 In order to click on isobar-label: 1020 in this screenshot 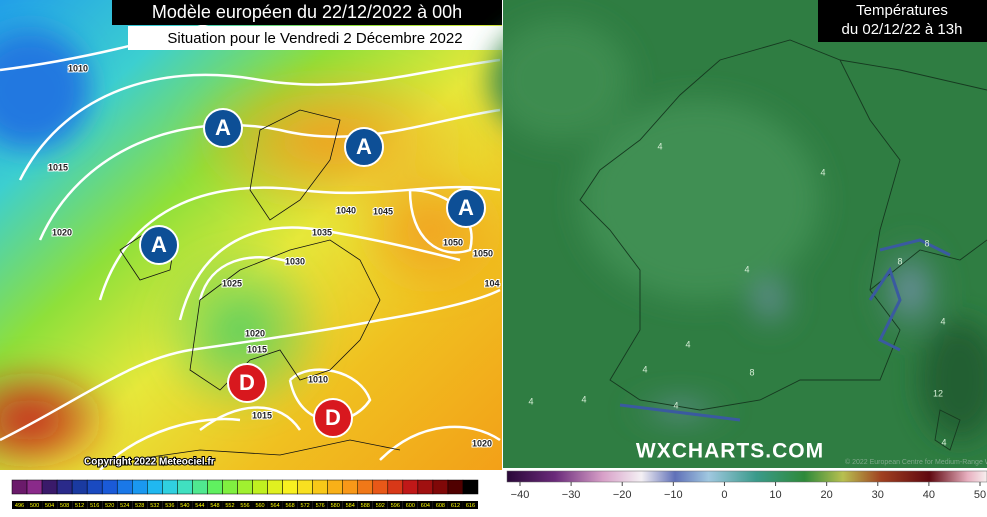, I will do `click(482, 443)`.